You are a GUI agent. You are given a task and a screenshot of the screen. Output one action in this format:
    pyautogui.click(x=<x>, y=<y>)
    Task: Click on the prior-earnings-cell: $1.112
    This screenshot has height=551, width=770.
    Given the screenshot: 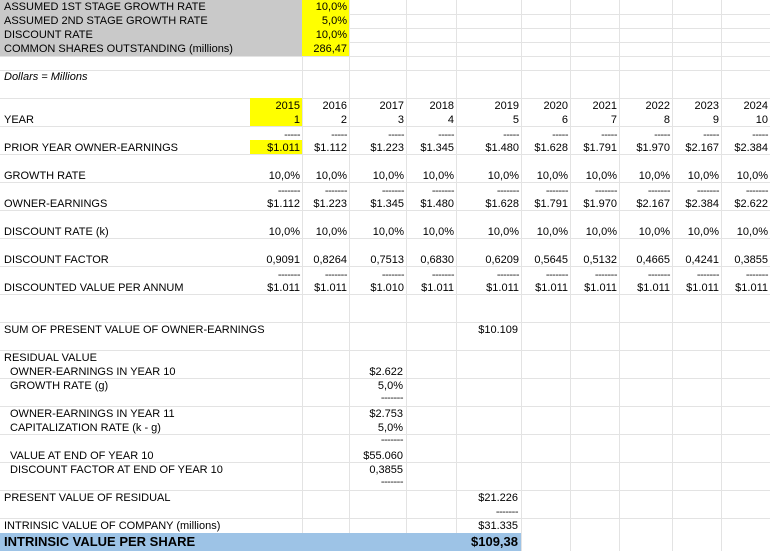 What is the action you would take?
    pyautogui.click(x=330, y=148)
    